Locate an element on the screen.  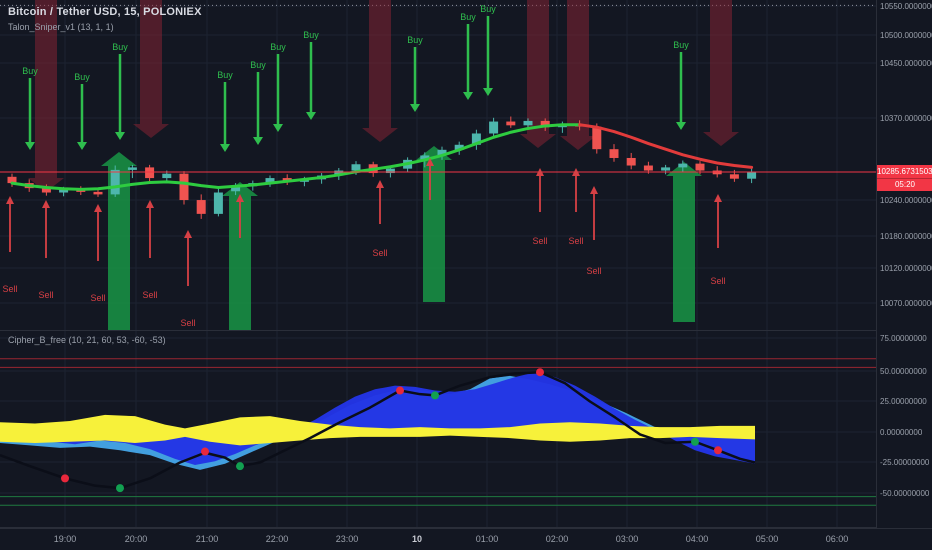
price-axis-label: 10450.00000000 is located at coordinates (906, 63).